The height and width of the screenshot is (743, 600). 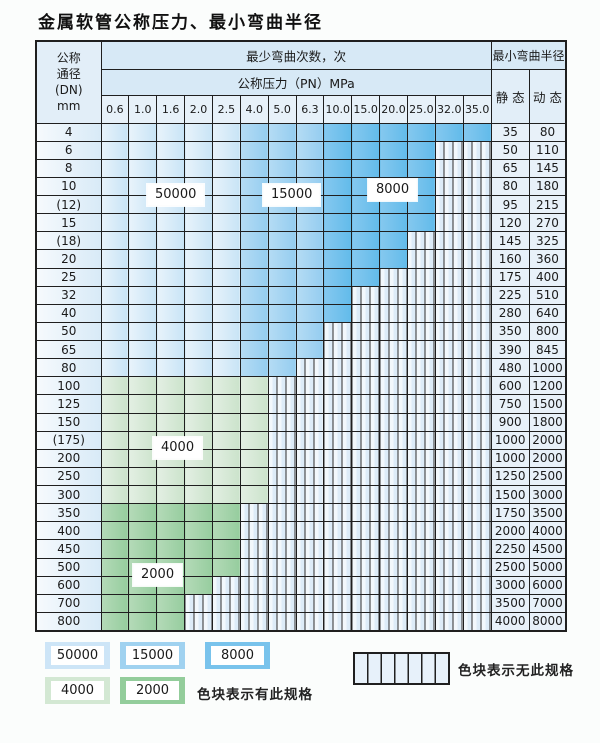 What do you see at coordinates (158, 575) in the screenshot?
I see `zone-label-2000: 2000` at bounding box center [158, 575].